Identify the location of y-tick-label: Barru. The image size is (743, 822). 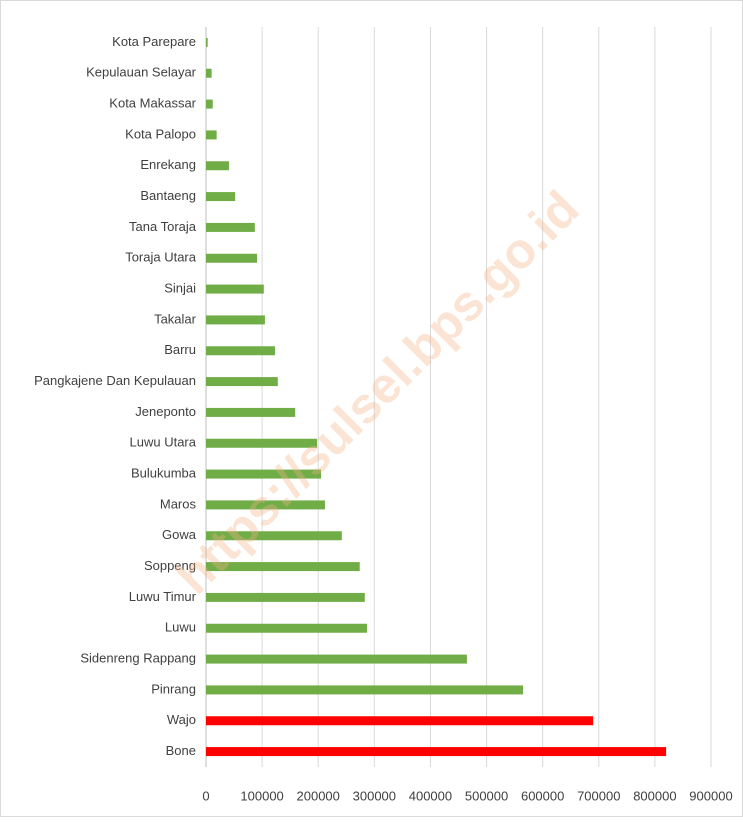
(180, 349).